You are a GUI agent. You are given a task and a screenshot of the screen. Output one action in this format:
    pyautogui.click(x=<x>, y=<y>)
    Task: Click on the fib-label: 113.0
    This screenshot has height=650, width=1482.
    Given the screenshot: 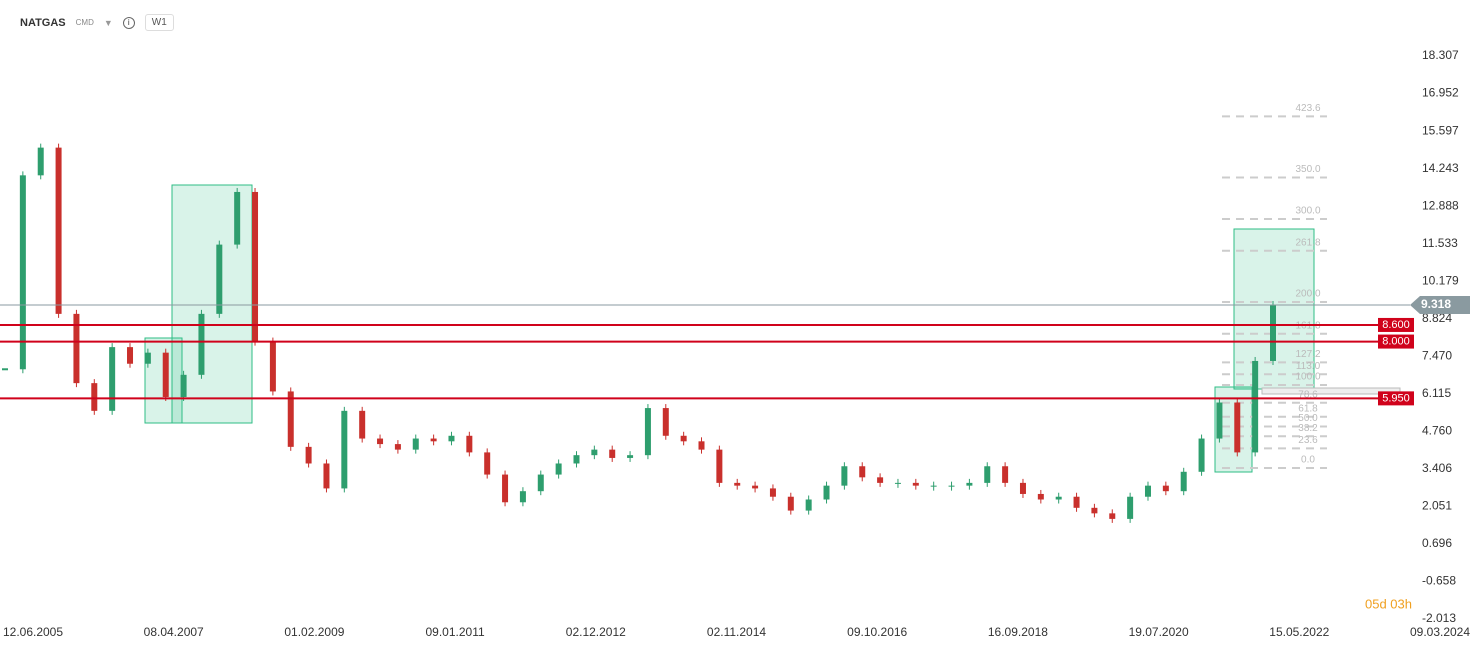 What is the action you would take?
    pyautogui.click(x=1308, y=366)
    